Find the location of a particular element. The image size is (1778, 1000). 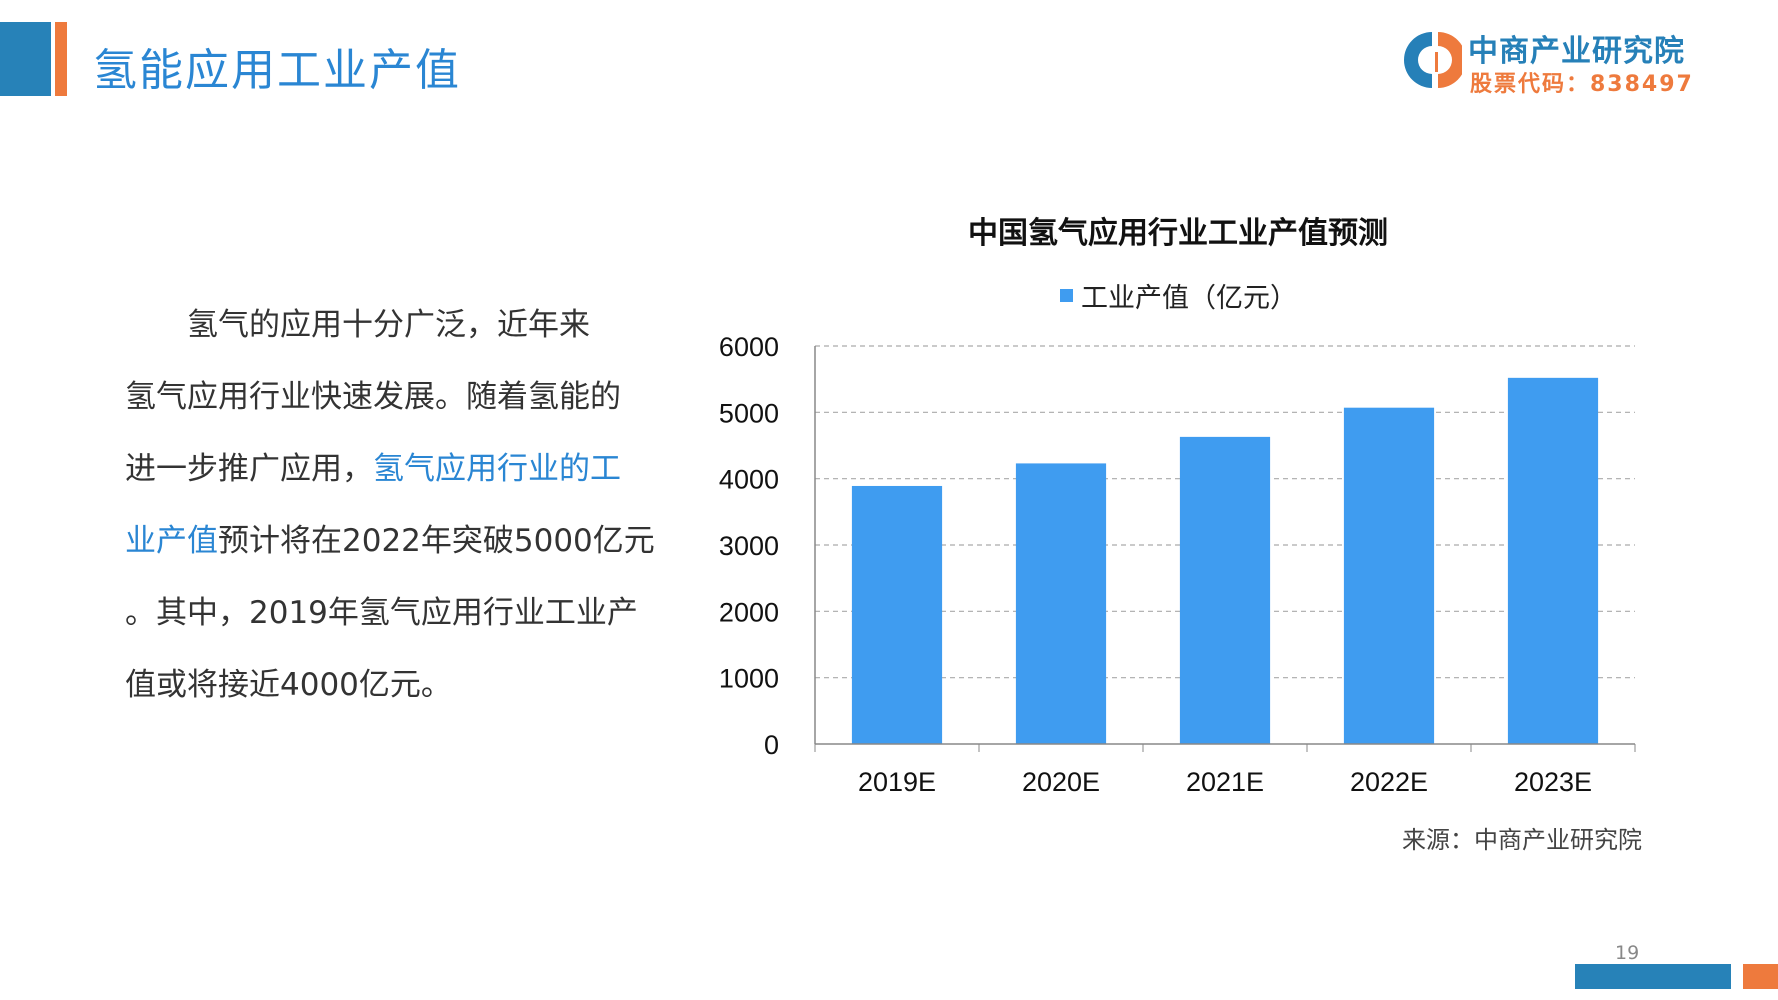

logo-stock-code: 股票代码：838497 is located at coordinates (1582, 84).